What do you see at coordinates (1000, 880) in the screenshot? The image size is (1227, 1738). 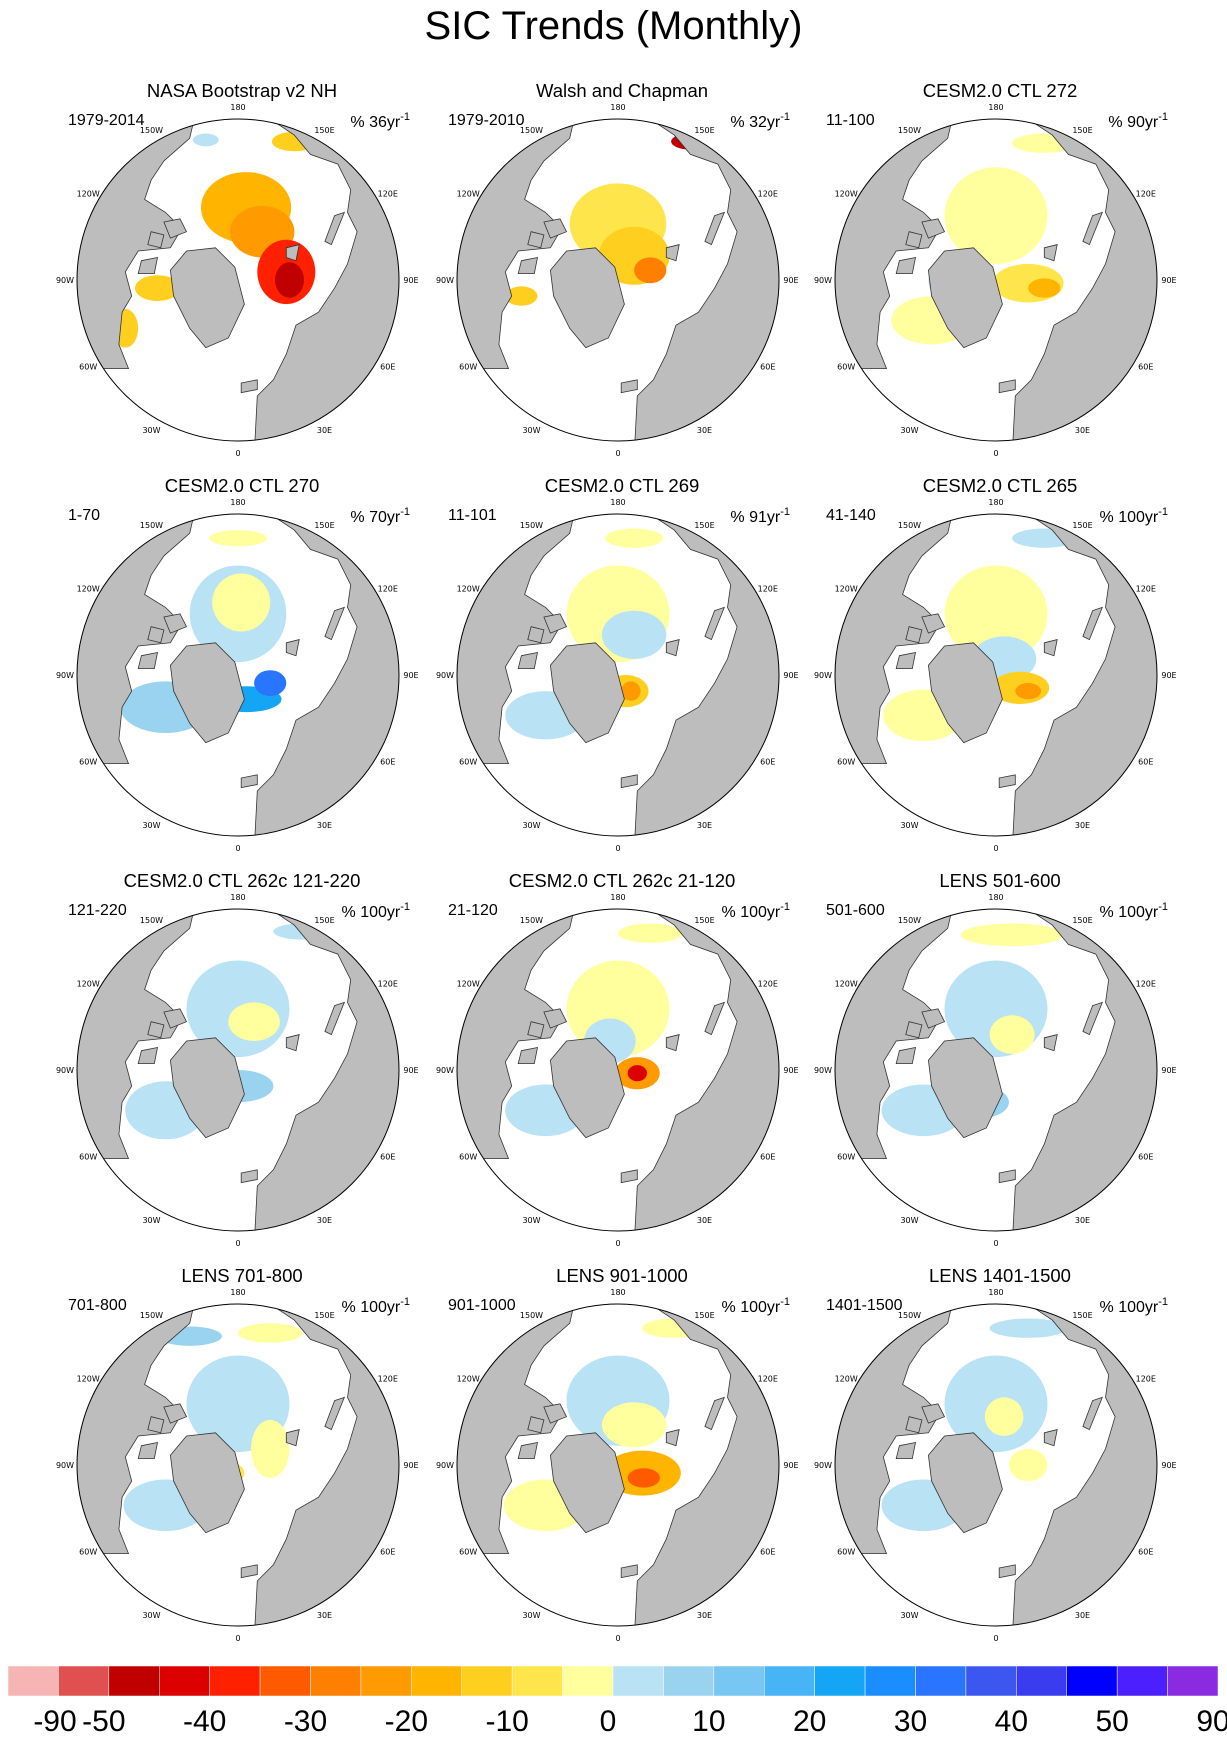 I see `panel-title: LENS 501-600` at bounding box center [1000, 880].